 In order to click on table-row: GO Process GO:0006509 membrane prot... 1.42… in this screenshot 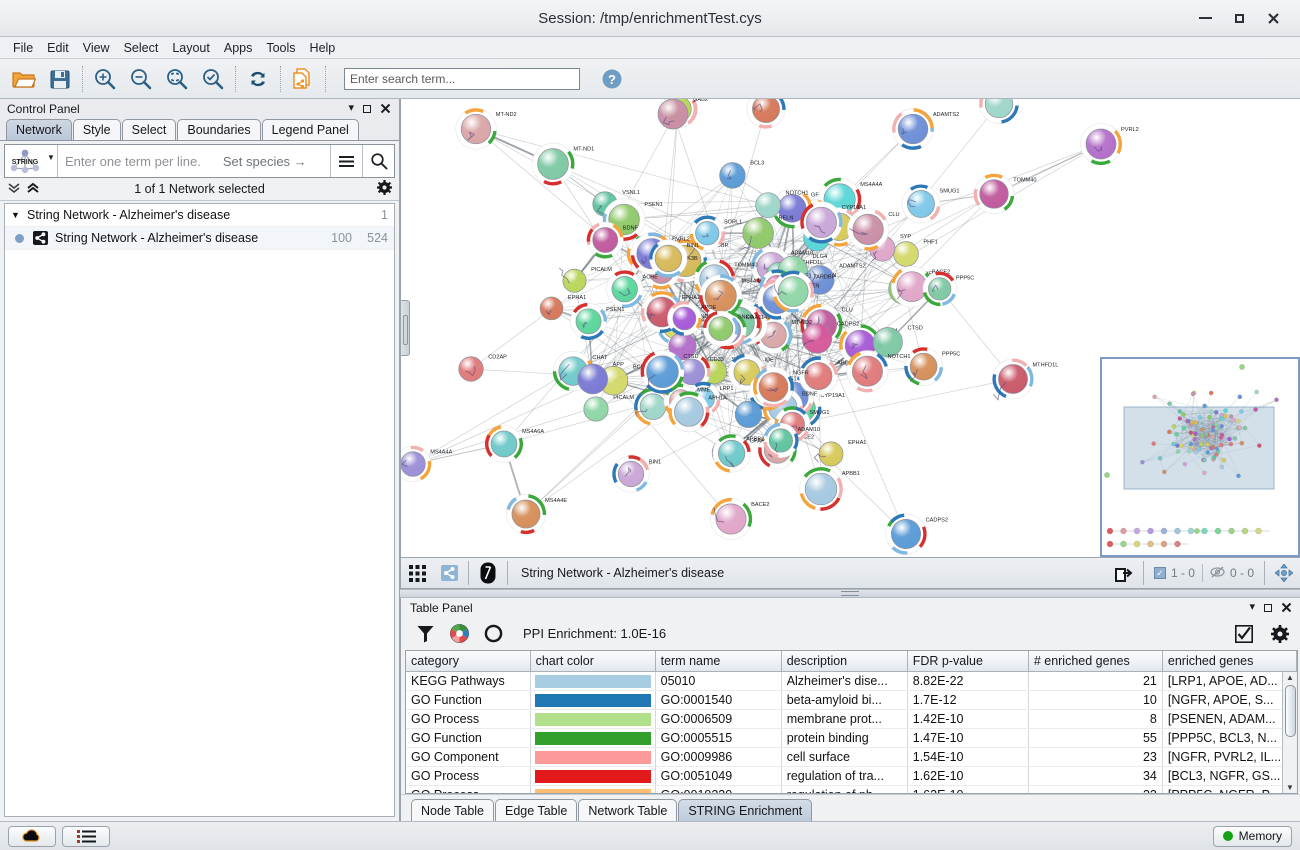, I will do `click(851, 719)`.